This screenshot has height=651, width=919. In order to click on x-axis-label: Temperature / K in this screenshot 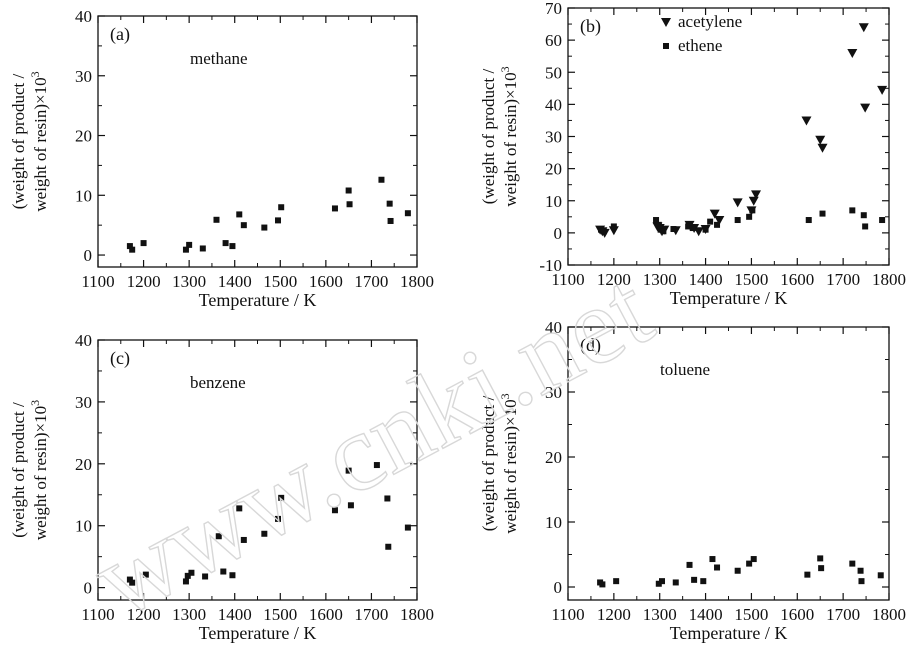, I will do `click(729, 633)`.